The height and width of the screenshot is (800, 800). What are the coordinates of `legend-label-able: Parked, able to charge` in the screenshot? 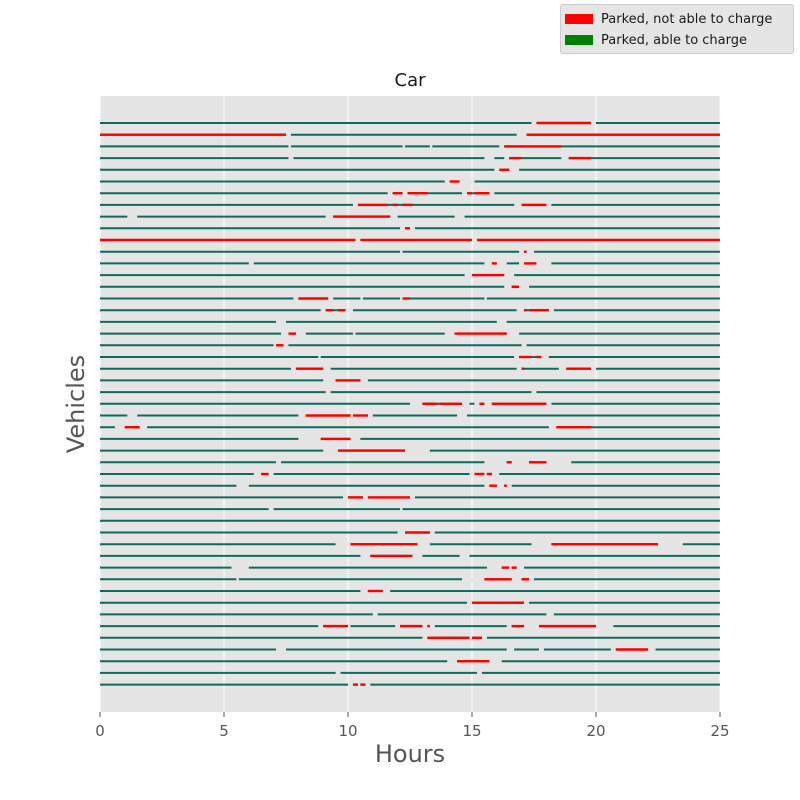 It's located at (674, 40).